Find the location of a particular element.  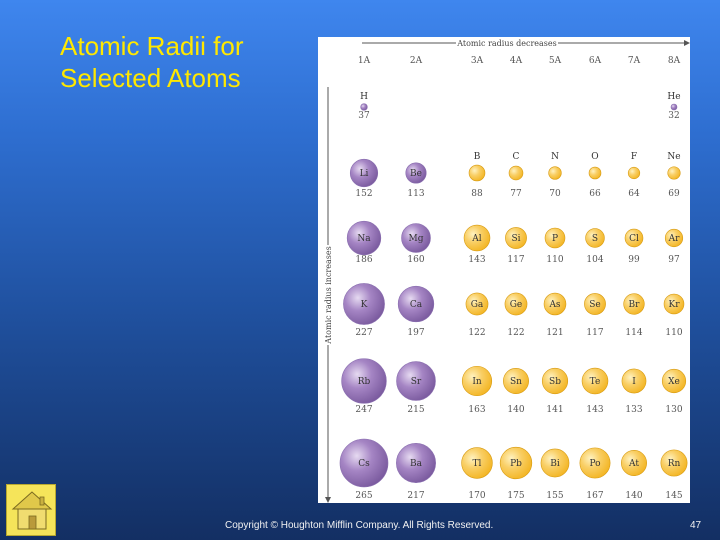

atom-be is located at coordinates (416, 173).